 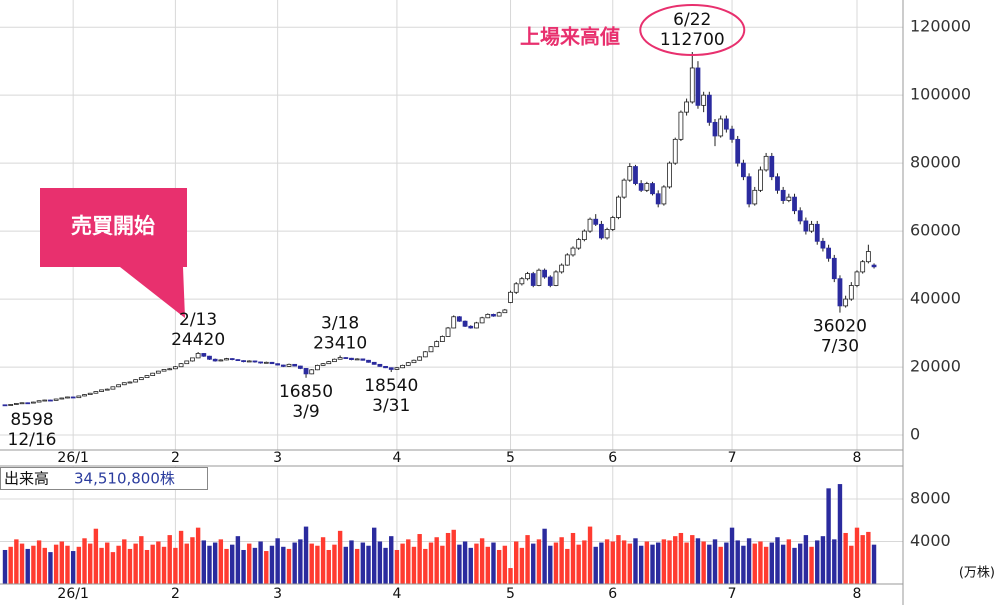 What do you see at coordinates (915, 434) in the screenshot?
I see `y-tick-label: 0` at bounding box center [915, 434].